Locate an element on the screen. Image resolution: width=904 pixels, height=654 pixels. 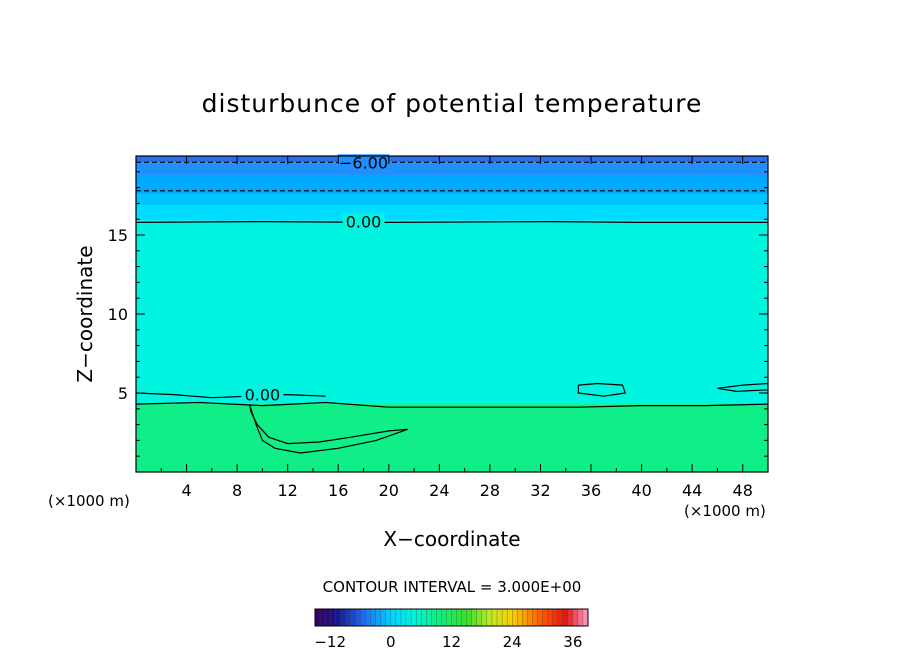
y-axis-label: Z−coordinate is located at coordinates (85, 313).